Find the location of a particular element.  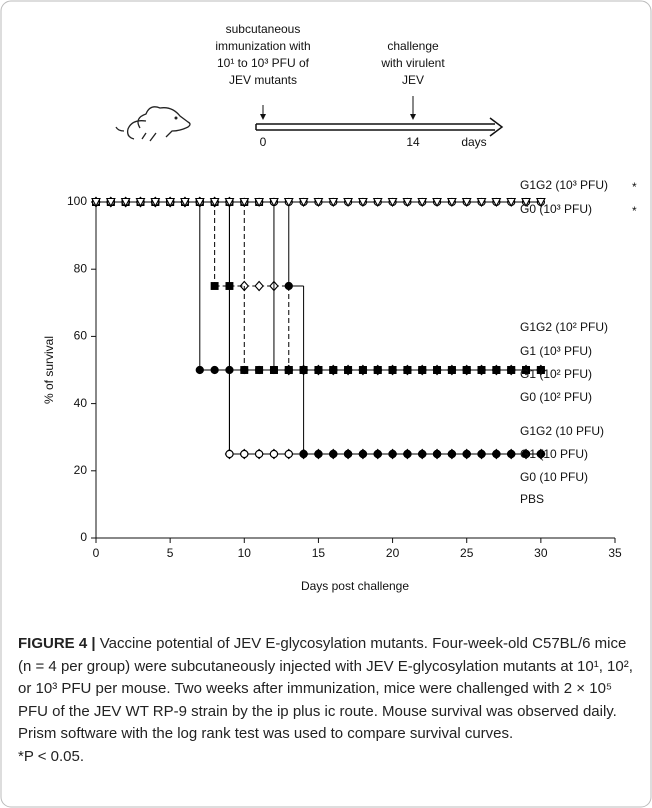

y-tick-label: 20 is located at coordinates (81, 470).